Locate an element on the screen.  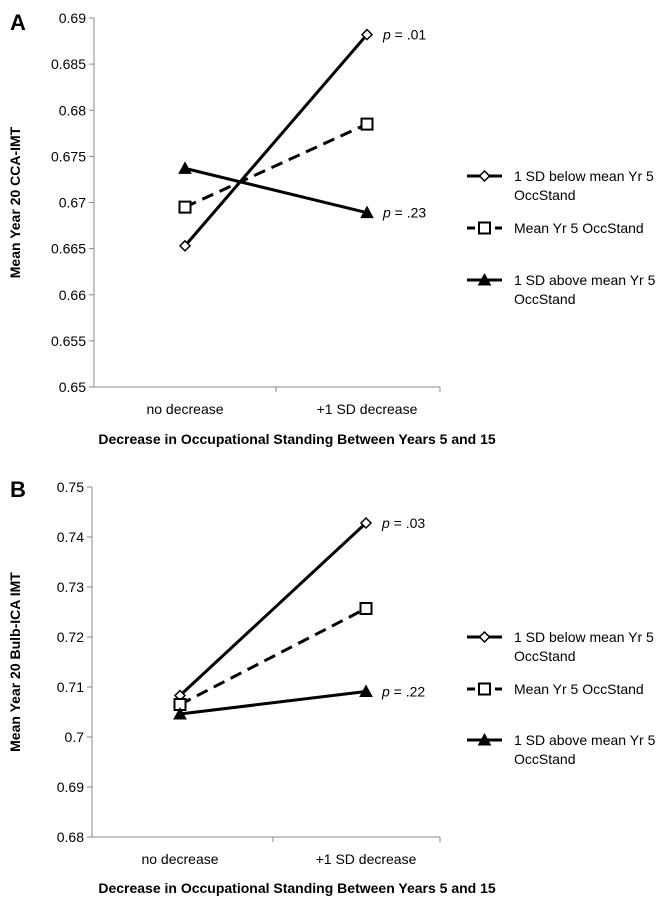
y-tick-label: 0.66 is located at coordinates (72, 295).